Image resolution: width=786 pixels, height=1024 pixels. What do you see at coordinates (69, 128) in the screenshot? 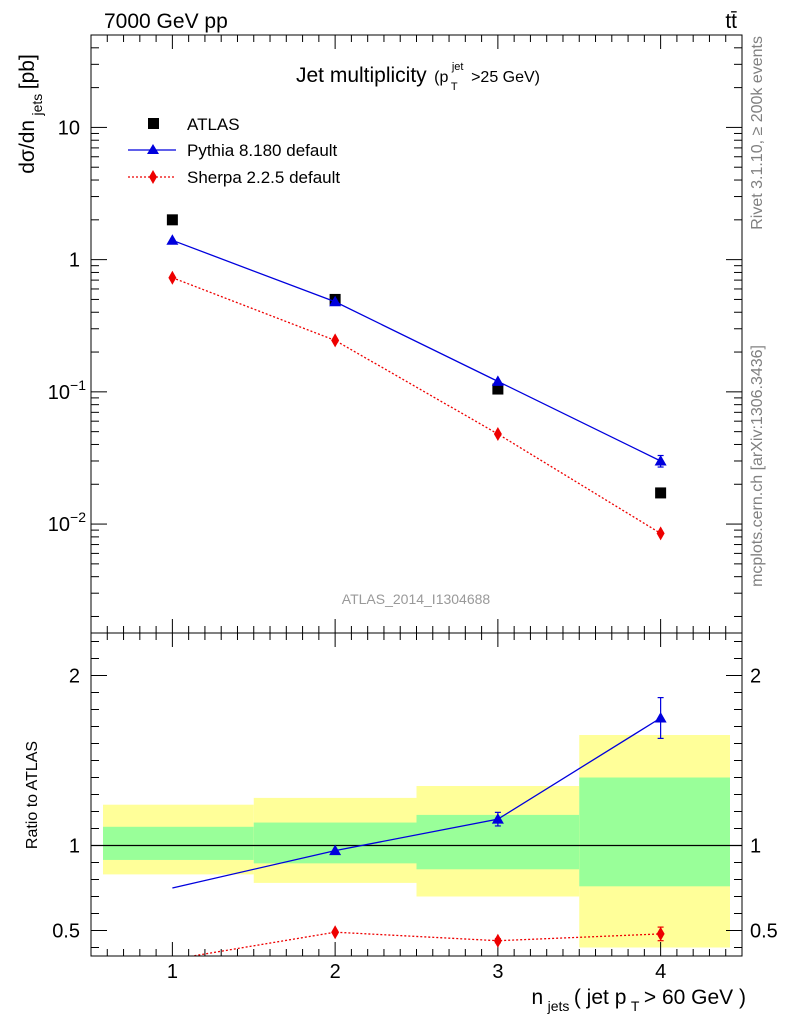
I see `main-y-tick-label: 10` at bounding box center [69, 128].